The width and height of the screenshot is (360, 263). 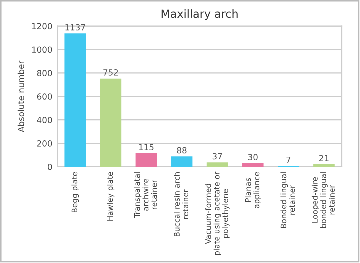 What do you see at coordinates (200, 15) in the screenshot?
I see `chart-title: Maxillary arch` at bounding box center [200, 15].